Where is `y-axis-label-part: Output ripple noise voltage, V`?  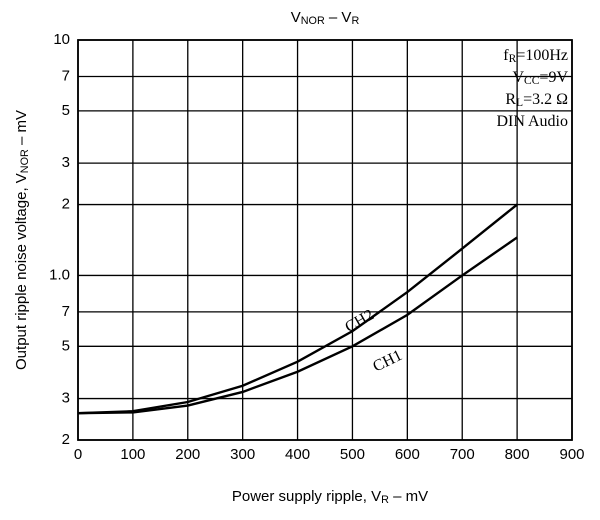 y-axis-label-part: Output ripple noise voltage, V is located at coordinates (21, 271).